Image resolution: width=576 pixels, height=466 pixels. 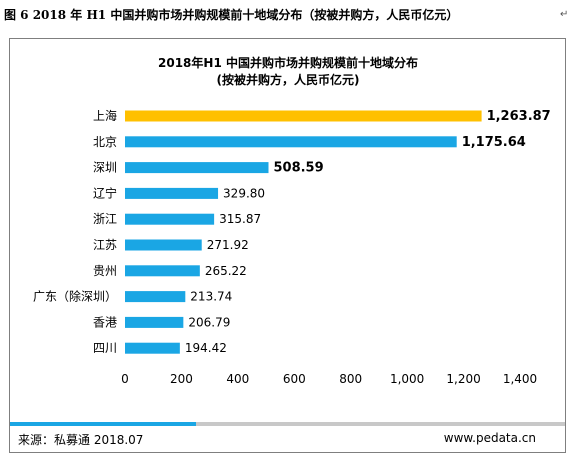 What do you see at coordinates (288, 63) in the screenshot?
I see `chart-title: 2018年H1 中国并购市场并购规模前十地域分布` at bounding box center [288, 63].